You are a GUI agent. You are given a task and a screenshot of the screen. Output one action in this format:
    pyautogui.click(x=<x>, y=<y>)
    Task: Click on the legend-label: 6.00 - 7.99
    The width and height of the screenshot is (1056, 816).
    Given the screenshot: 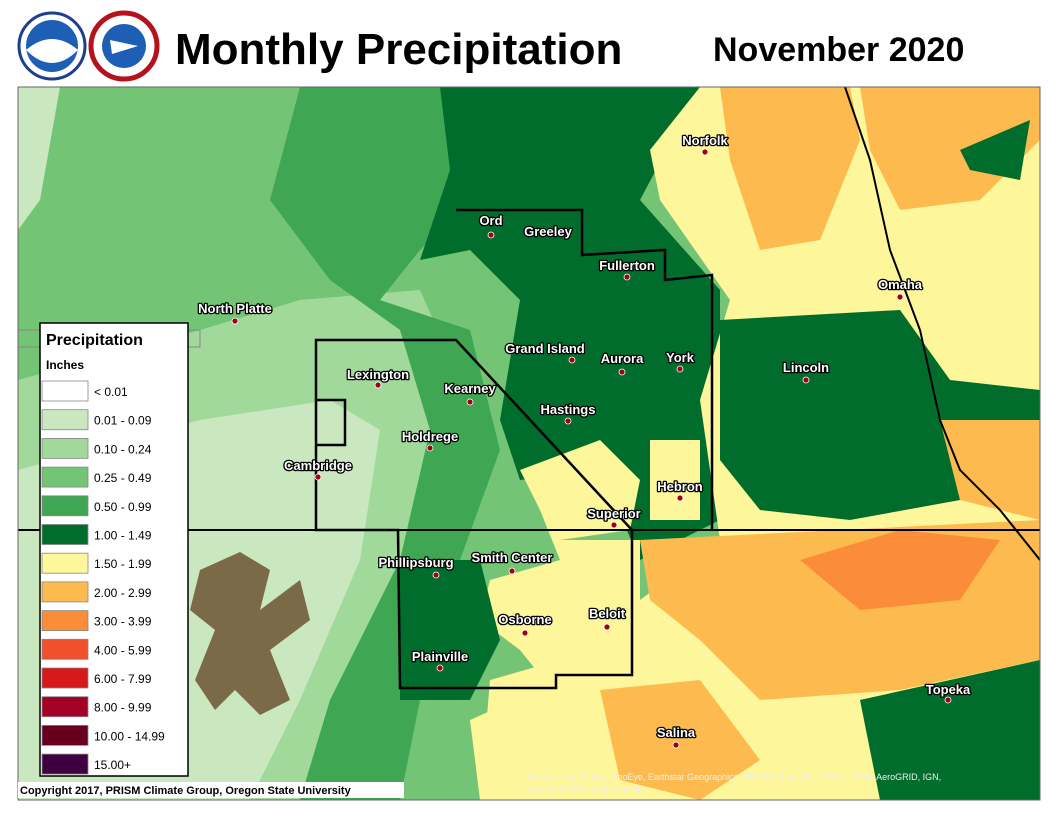 What is the action you would take?
    pyautogui.click(x=123, y=679)
    